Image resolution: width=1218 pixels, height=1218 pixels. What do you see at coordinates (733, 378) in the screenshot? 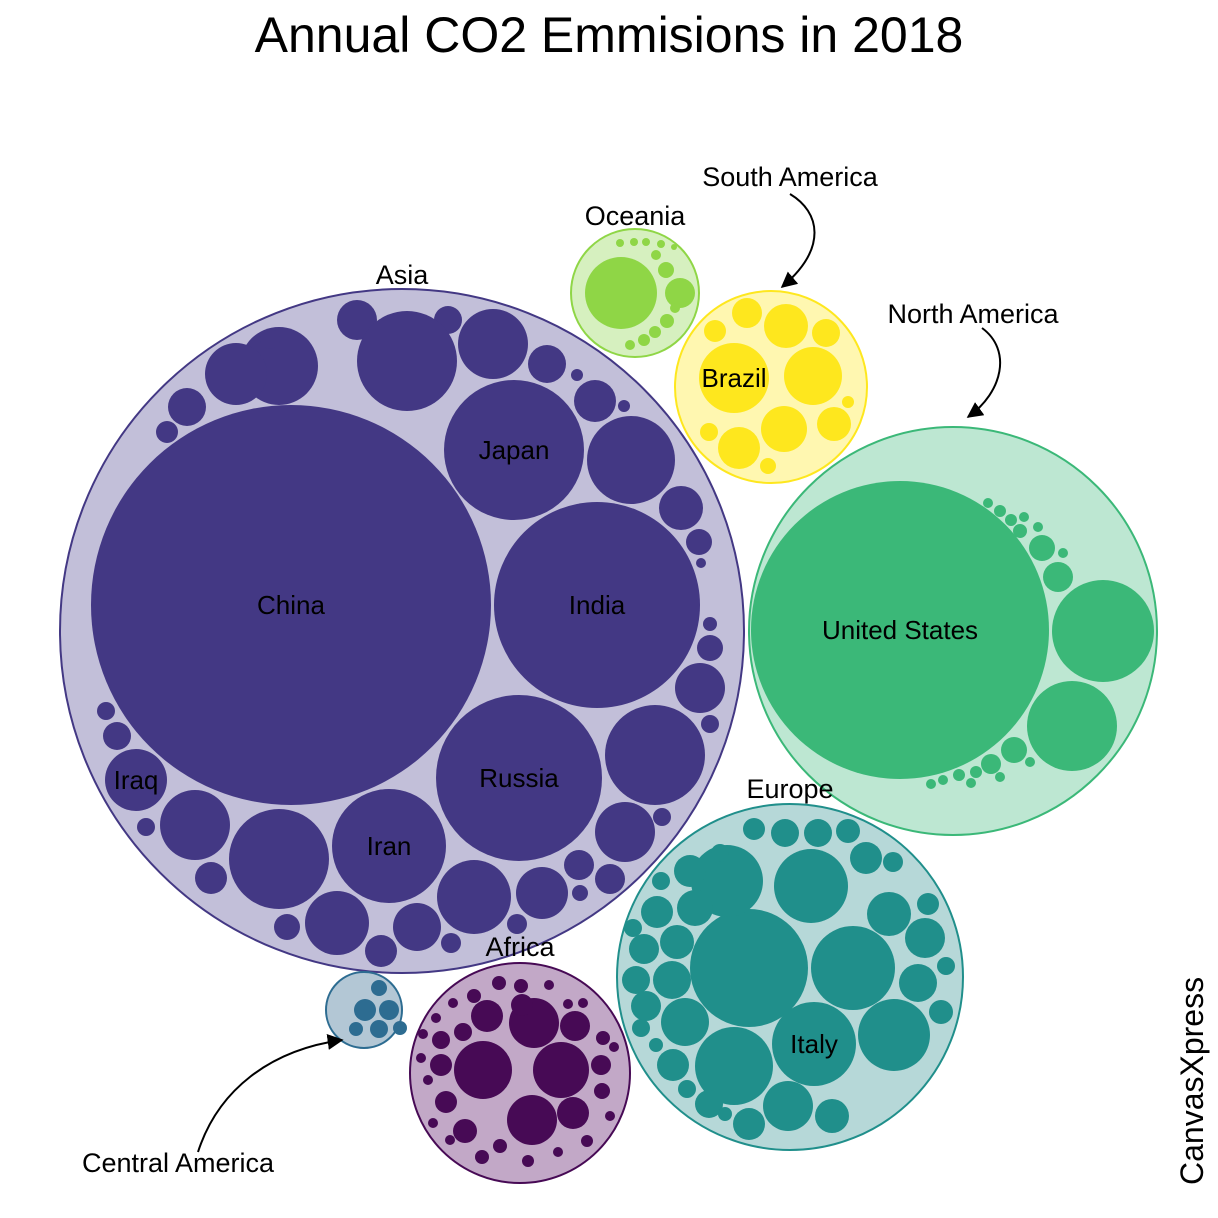
I see `country-label-brazil: Brazil` at bounding box center [733, 378].